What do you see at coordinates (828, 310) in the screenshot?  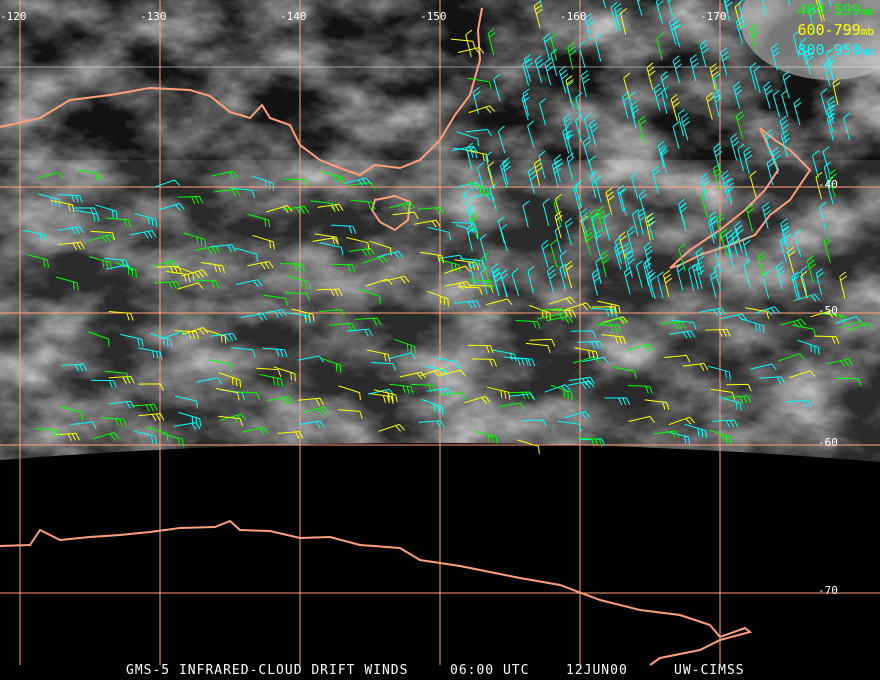 I see `lat-label: -50` at bounding box center [828, 310].